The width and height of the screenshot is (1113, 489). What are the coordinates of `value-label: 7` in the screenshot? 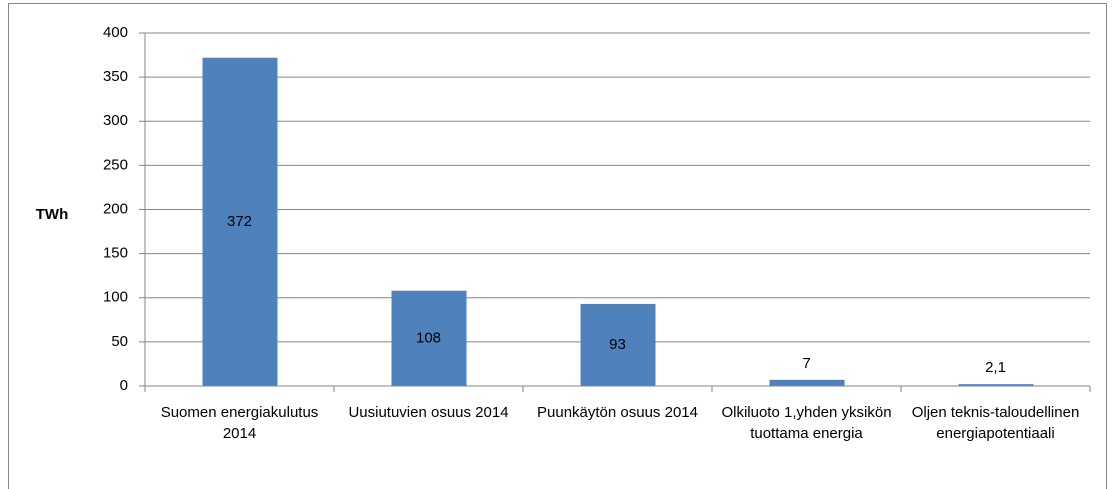 It's located at (806, 363).